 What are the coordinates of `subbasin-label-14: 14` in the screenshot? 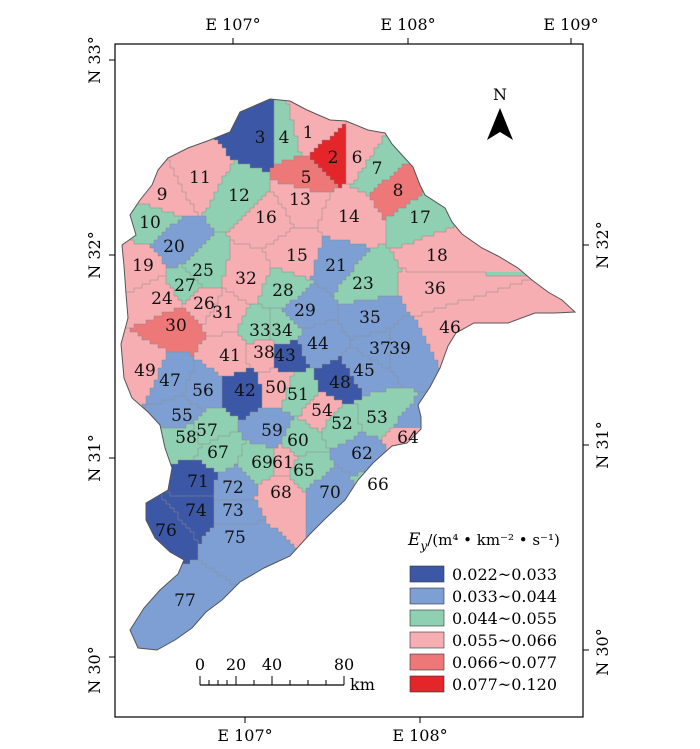 It's located at (349, 217).